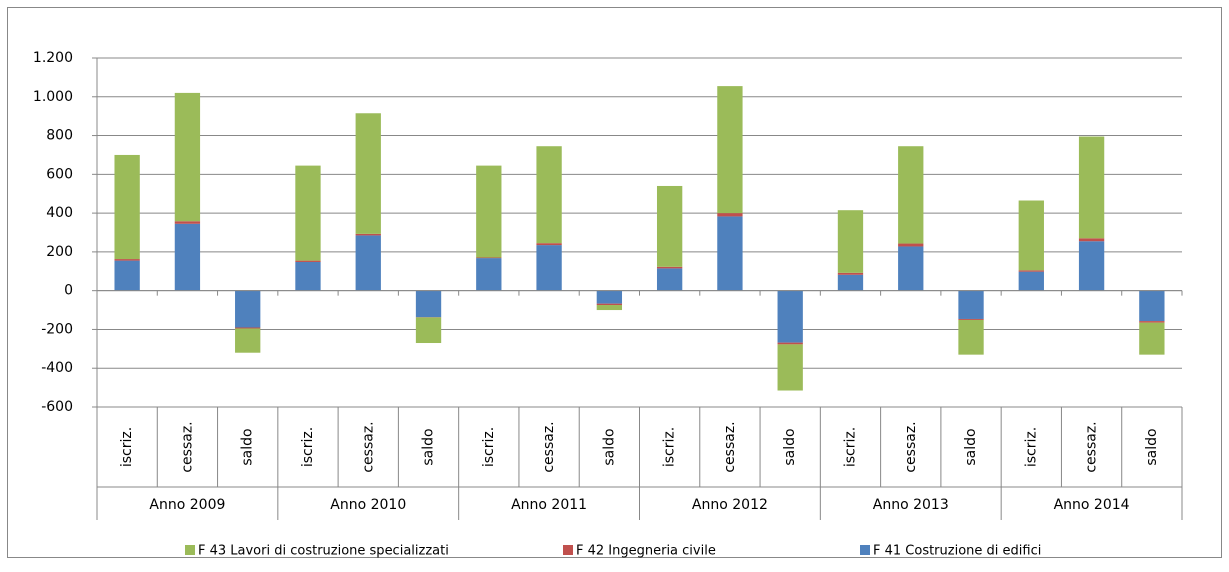  What do you see at coordinates (53, 58) in the screenshot?
I see `y-tick-label: 1.200` at bounding box center [53, 58].